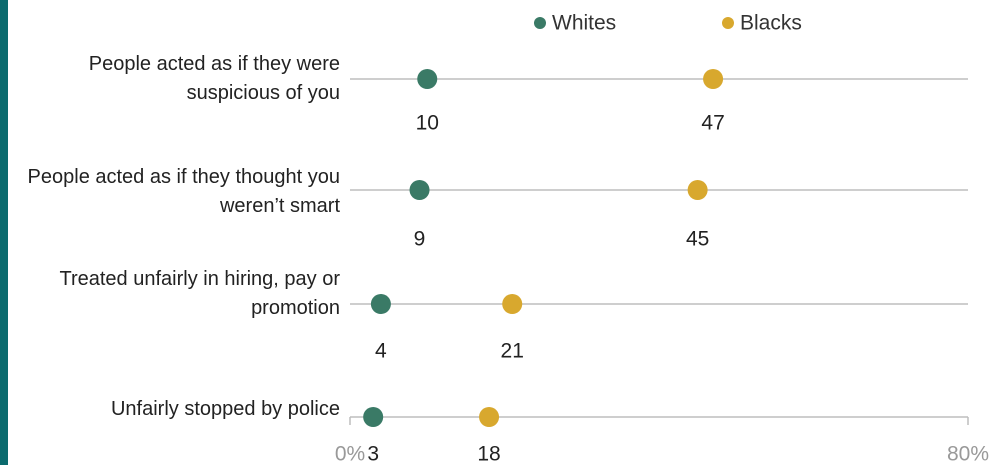 This screenshot has height=465, width=1008. Describe the element at coordinates (488, 454) in the screenshot. I see `value-label: 18` at that location.